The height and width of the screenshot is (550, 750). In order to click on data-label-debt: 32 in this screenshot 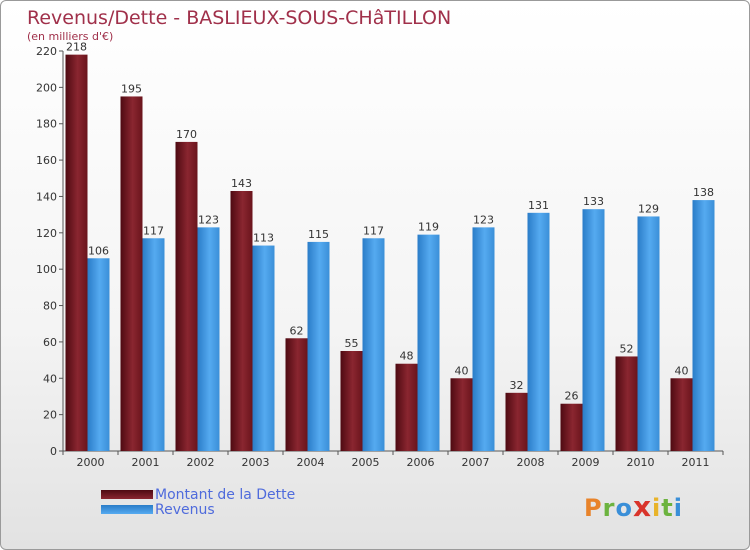, I will do `click(517, 385)`.